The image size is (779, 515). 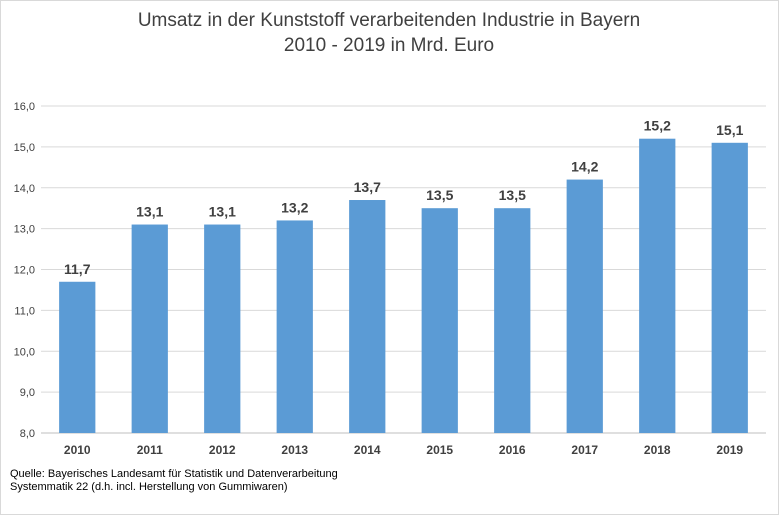 What do you see at coordinates (222, 328) in the screenshot?
I see `bar-2012` at bounding box center [222, 328].